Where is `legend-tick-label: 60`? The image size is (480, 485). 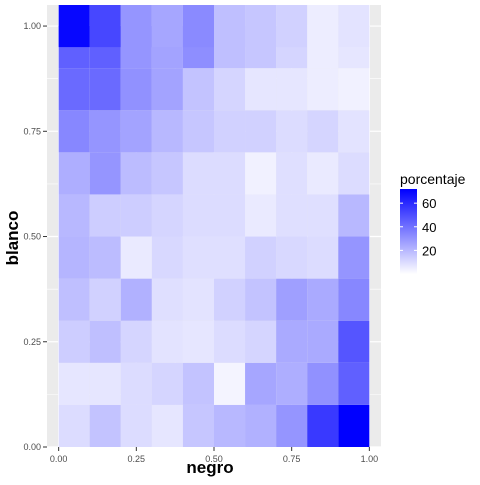
legend-tick-label: 60 is located at coordinates (429, 203).